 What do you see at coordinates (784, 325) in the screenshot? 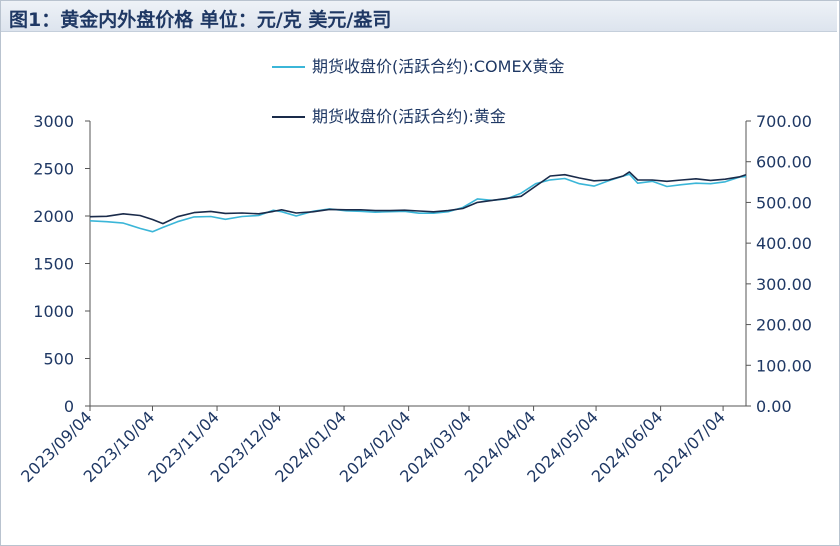
I see `right-tick-label: 200.00` at bounding box center [784, 325].